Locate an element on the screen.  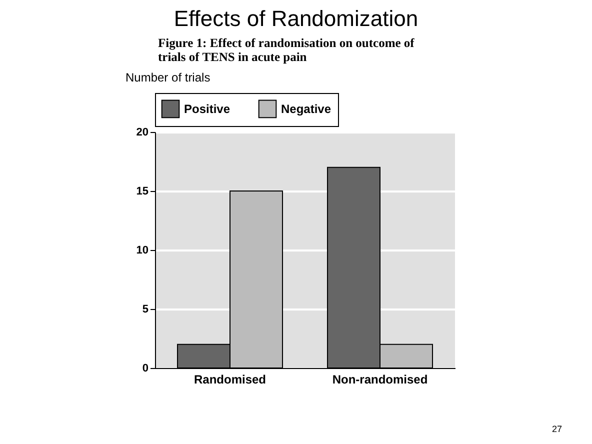
x-tick-label: Non-randomised is located at coordinates (380, 379).